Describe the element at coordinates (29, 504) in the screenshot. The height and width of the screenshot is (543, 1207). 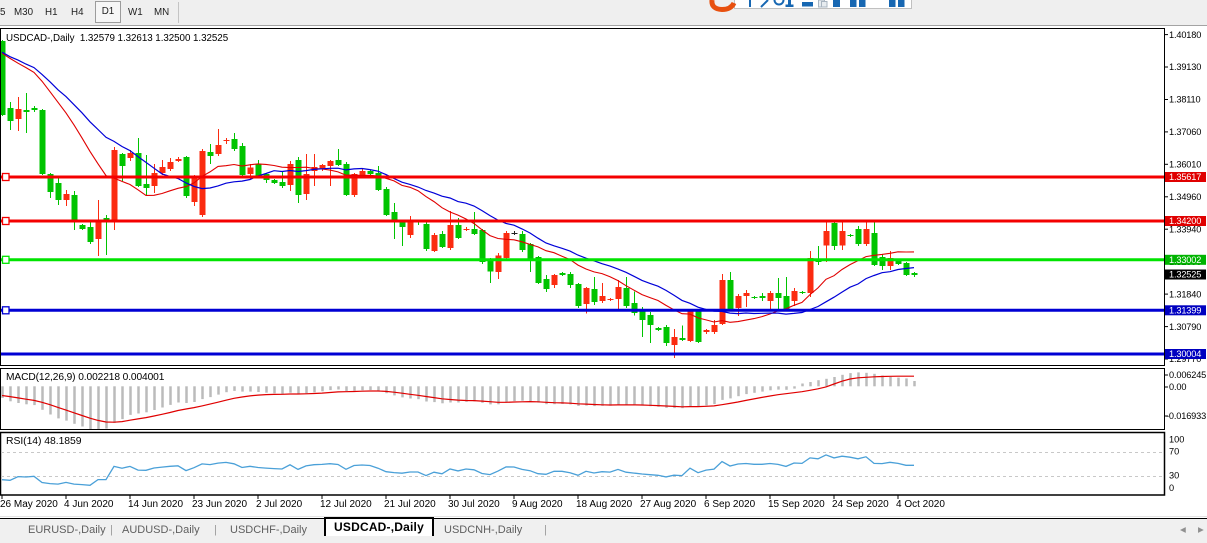
I see `svg-text: 26 May 2020` at that location.